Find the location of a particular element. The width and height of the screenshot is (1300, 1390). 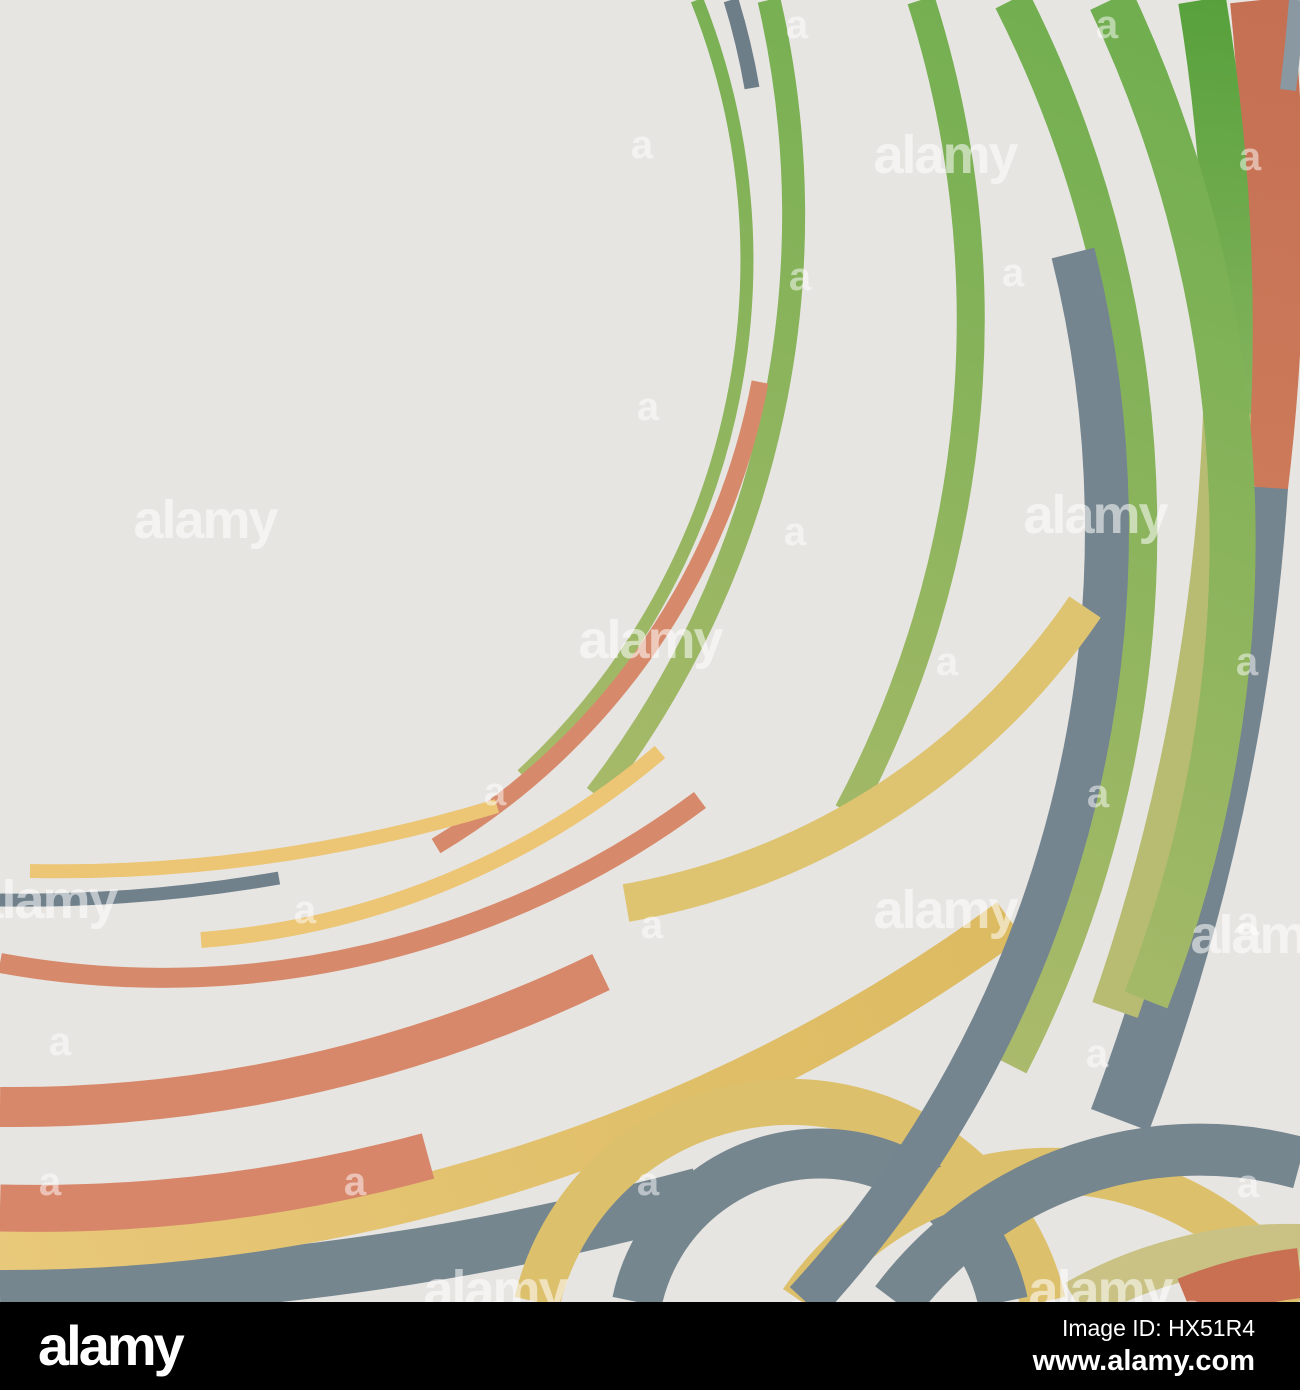

band-gray-corner-sliver is located at coordinates (1290, 45).